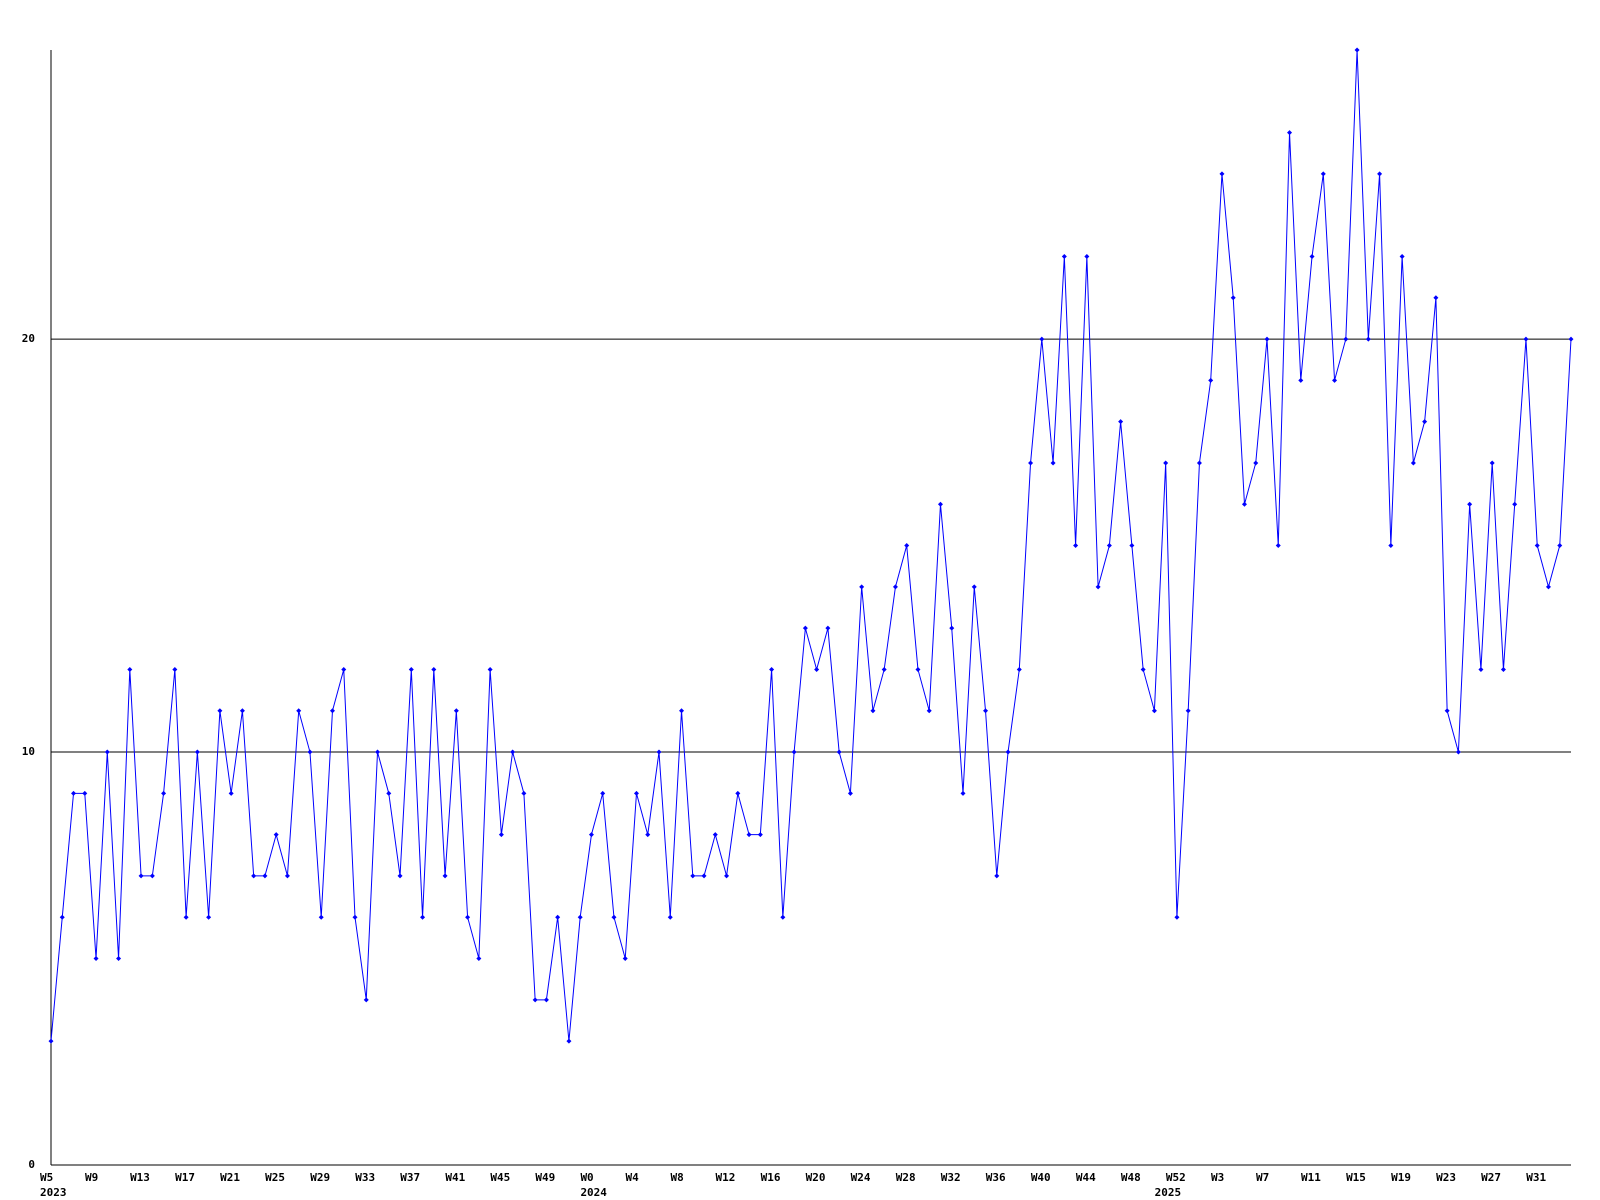  Describe the element at coordinates (1491, 1177) in the screenshot. I see `x-tick-label: W27` at that location.